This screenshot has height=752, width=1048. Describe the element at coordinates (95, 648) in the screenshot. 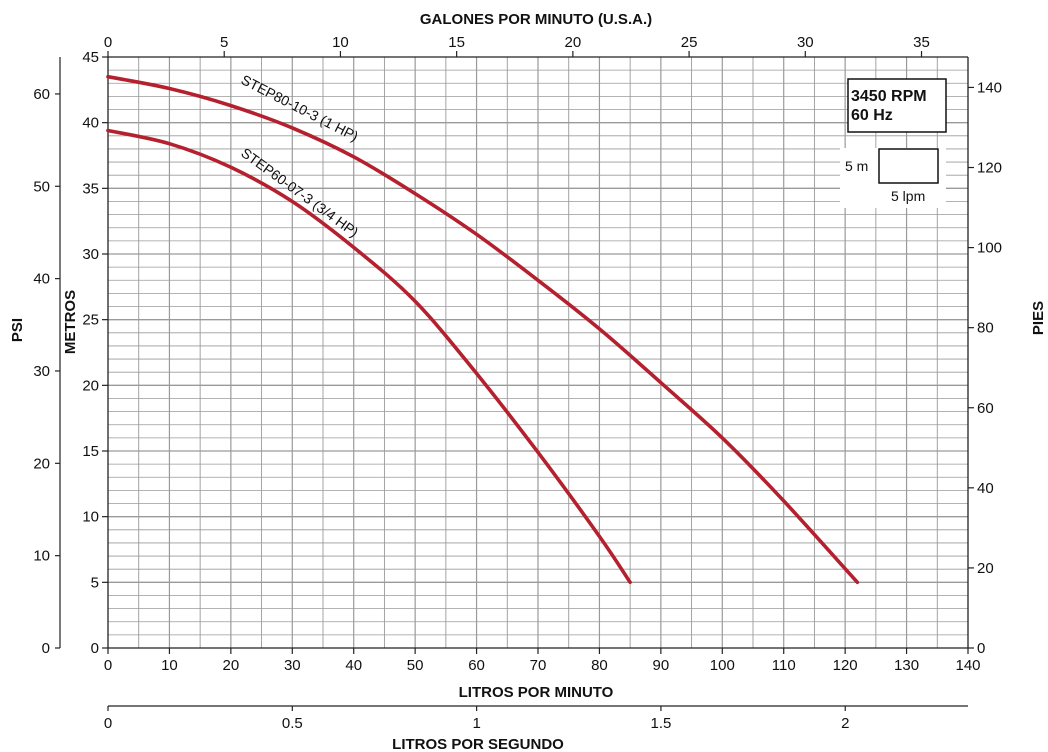

I see `y-metros-tick-label: 0` at that location.